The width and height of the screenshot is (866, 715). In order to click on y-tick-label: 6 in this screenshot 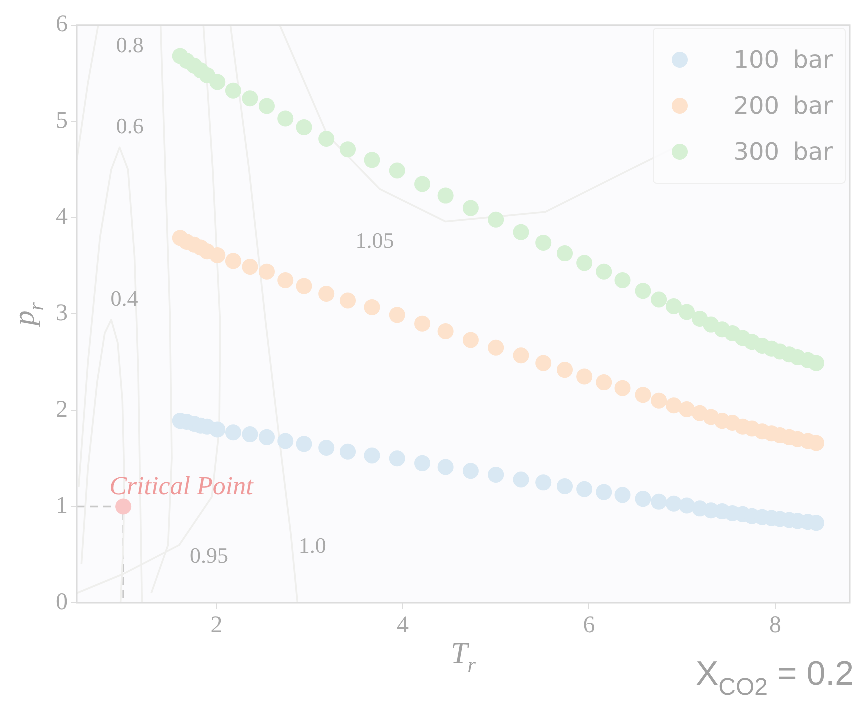, I will do `click(62, 25)`.